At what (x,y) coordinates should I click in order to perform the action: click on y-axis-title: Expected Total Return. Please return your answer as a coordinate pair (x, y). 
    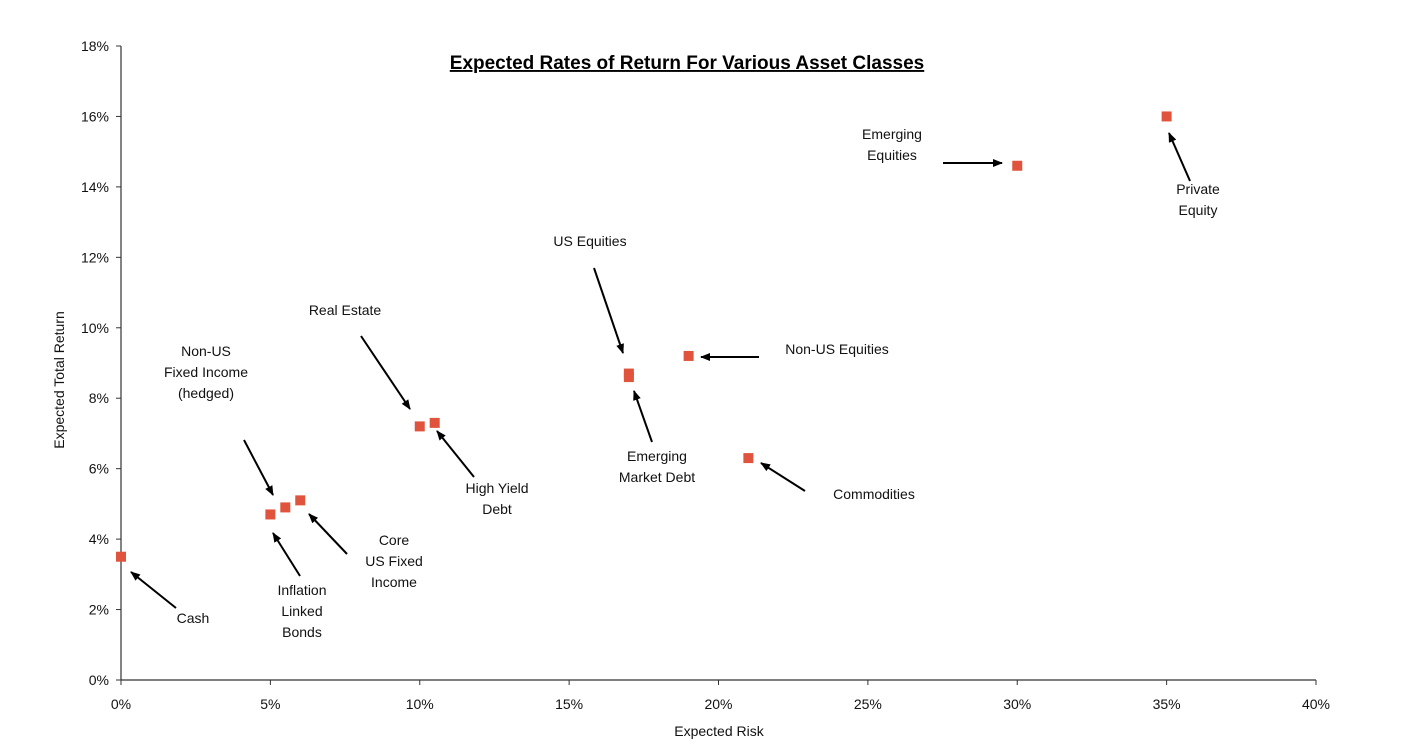
    Looking at the image, I should click on (59, 380).